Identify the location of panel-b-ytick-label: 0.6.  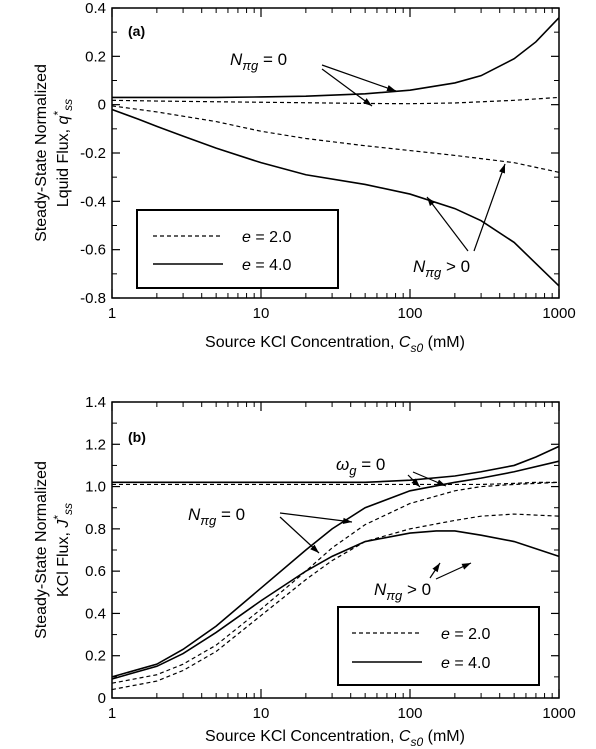
(95, 571).